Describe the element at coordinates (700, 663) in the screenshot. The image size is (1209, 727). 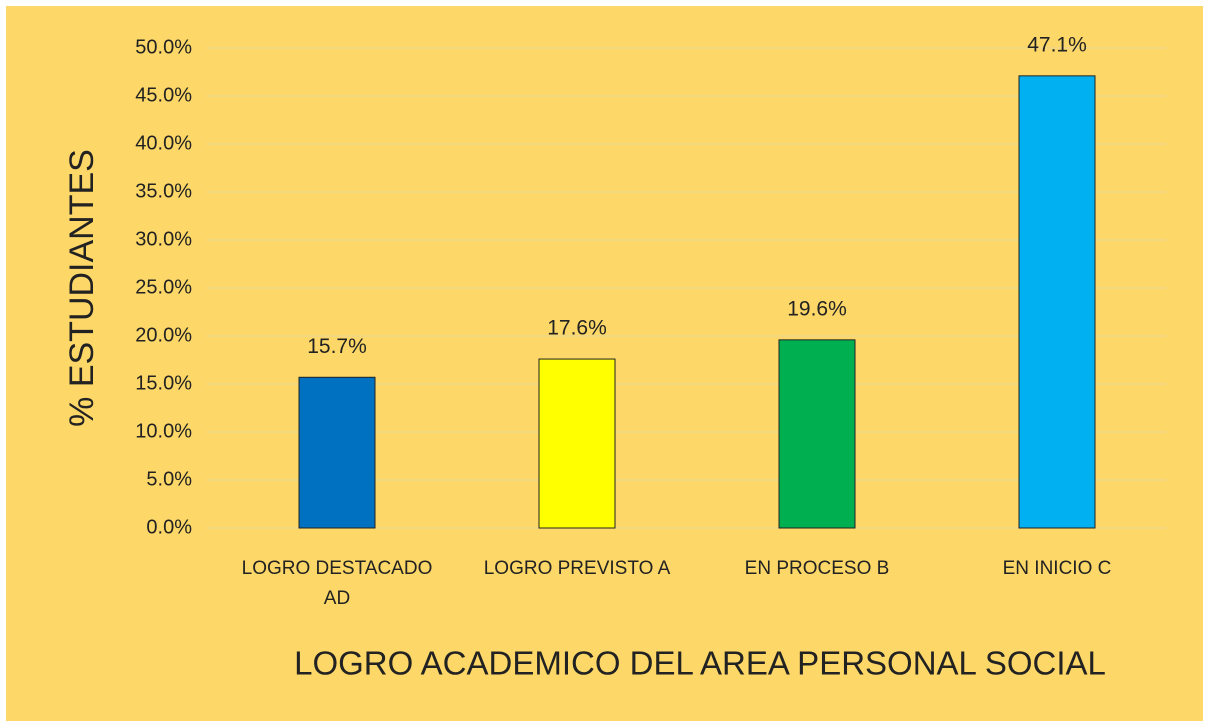
I see `x-axis-title: LOGRO ACADEMICO DEL AREA PERSONAL SOCIAL` at that location.